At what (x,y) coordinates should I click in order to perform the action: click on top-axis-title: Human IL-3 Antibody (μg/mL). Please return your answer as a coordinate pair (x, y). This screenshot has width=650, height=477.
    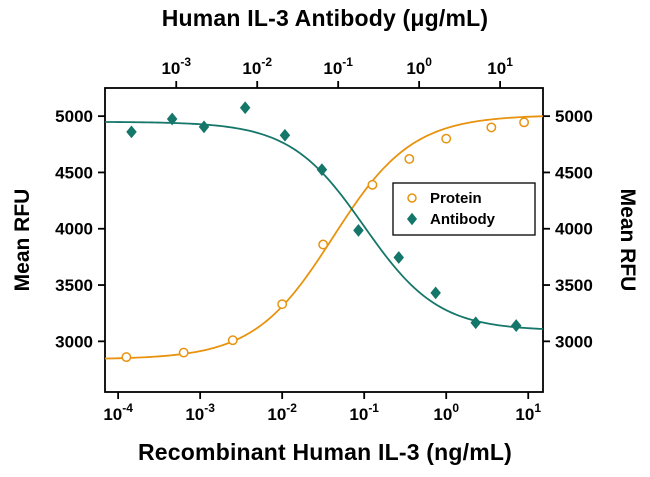
    Looking at the image, I should click on (325, 18).